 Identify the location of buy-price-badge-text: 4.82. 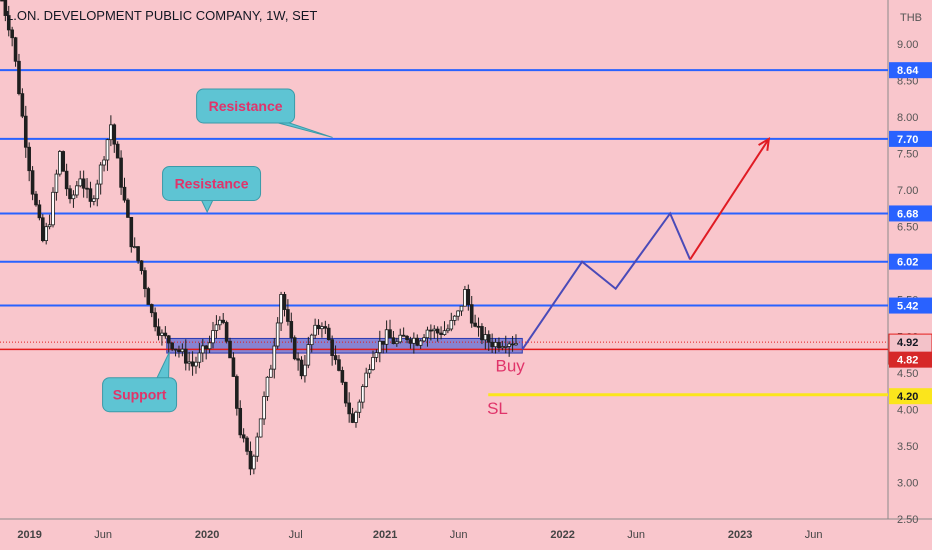
(907, 361).